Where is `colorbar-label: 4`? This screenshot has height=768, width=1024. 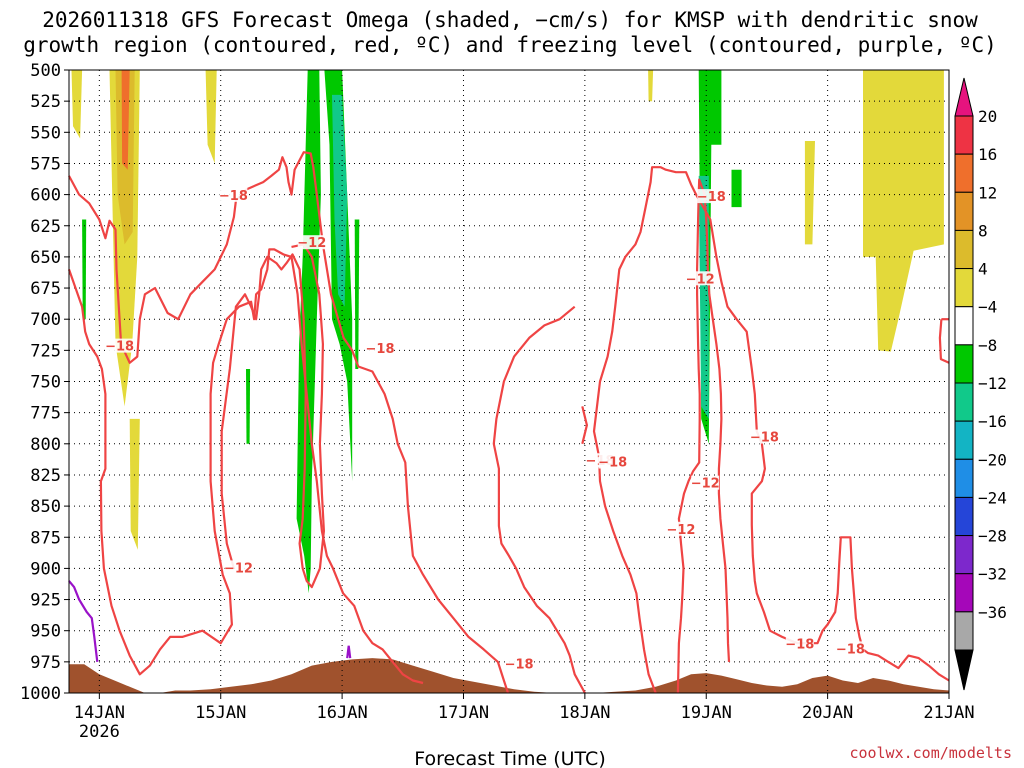 colorbar-label: 4 is located at coordinates (983, 269).